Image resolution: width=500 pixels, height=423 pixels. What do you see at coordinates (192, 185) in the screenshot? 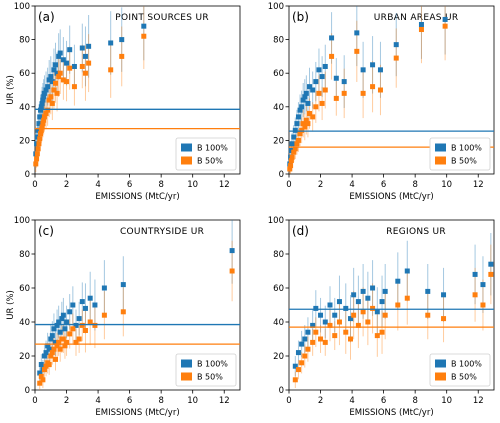
I see `x-tick-label: 10` at bounding box center [192, 185].